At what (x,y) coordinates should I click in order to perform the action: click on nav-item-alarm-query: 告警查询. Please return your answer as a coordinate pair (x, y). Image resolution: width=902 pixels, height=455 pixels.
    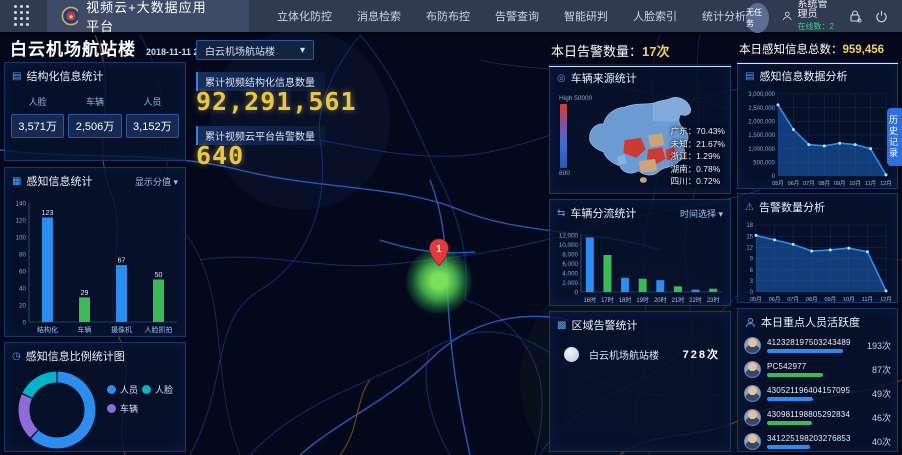
    Looking at the image, I should click on (516, 17).